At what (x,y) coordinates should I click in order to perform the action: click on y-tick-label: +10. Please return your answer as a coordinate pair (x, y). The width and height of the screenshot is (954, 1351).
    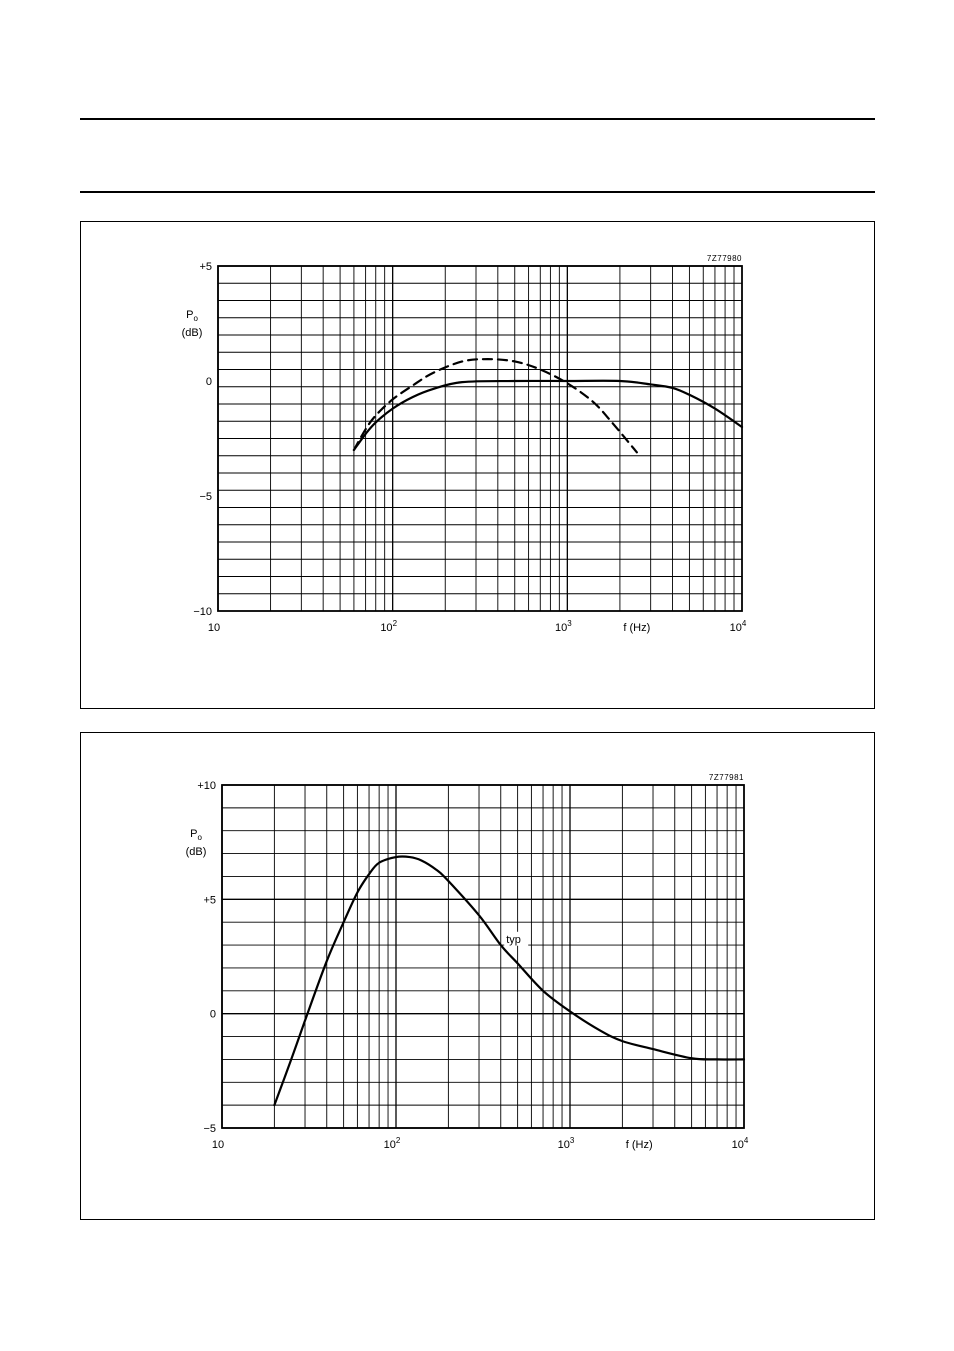
    Looking at the image, I should click on (206, 786).